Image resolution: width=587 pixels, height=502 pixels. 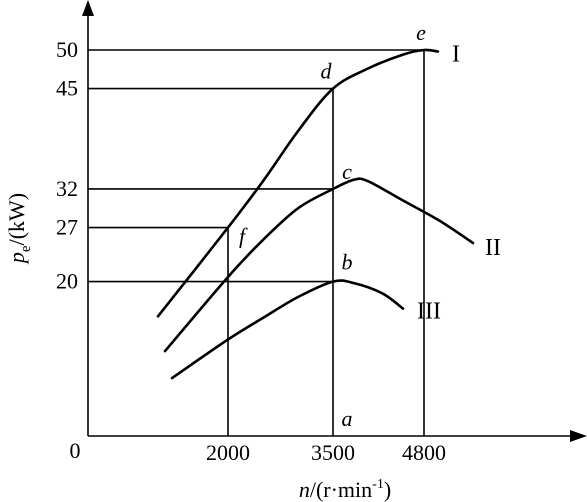 I want to click on series-label-II: II, so click(x=493, y=248).